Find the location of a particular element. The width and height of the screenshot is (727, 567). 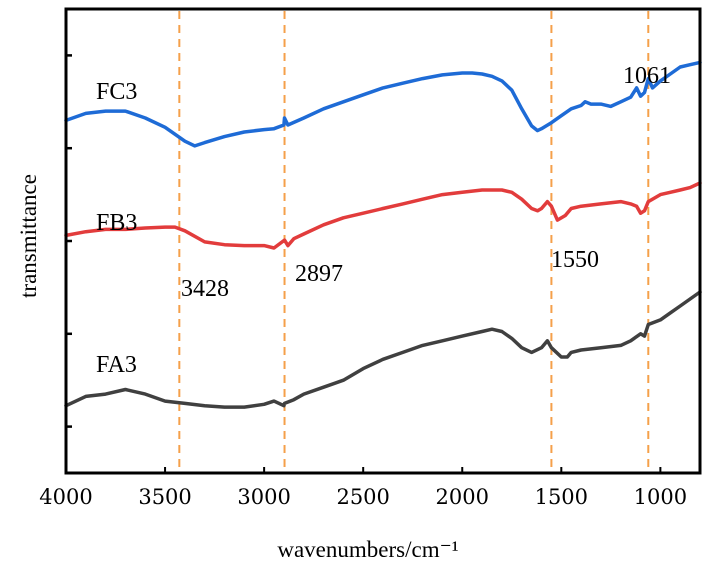

y-axis-title: transmittance is located at coordinates (28, 236).